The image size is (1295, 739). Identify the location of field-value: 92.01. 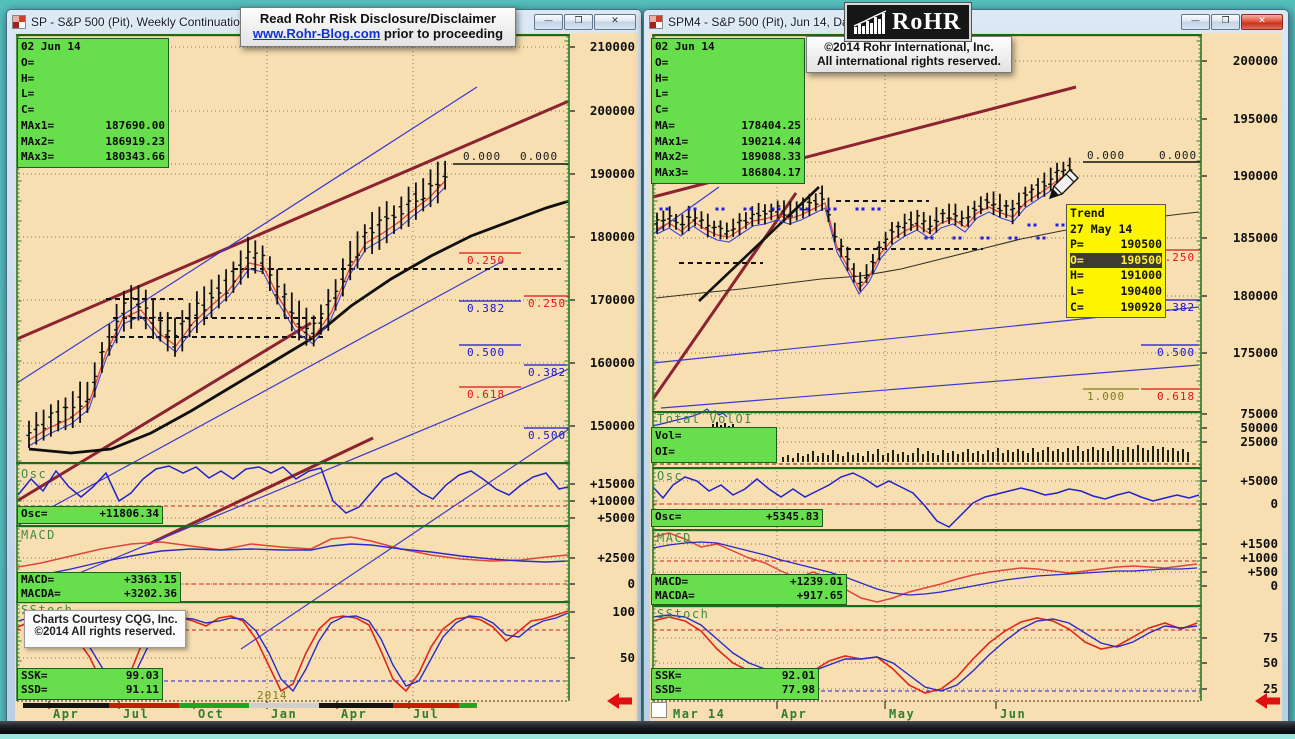
(798, 675).